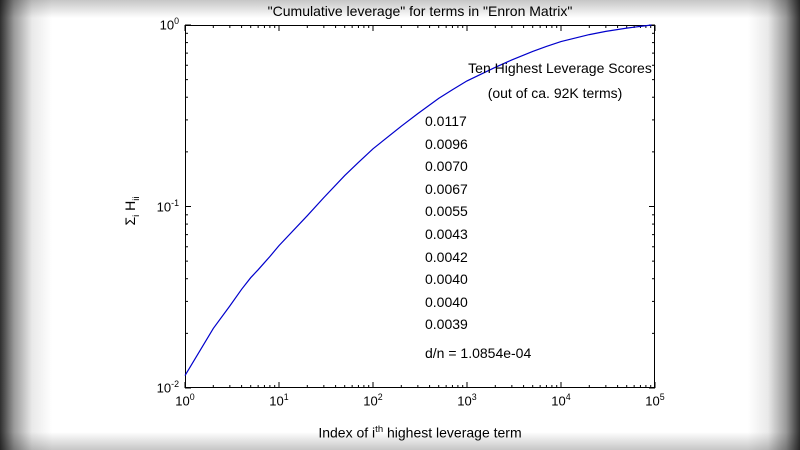  I want to click on leverage-score: 0.0043, so click(446, 233).